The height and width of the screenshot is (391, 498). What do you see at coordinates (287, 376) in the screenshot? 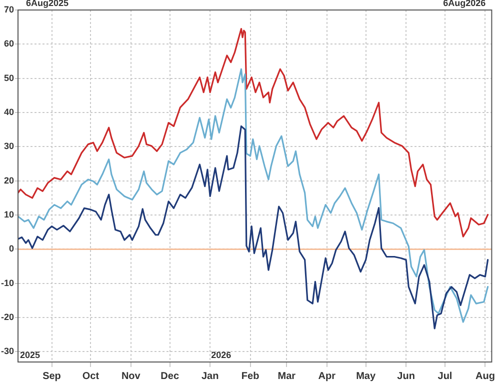
I see `x-tick-label: Mar` at bounding box center [287, 376].